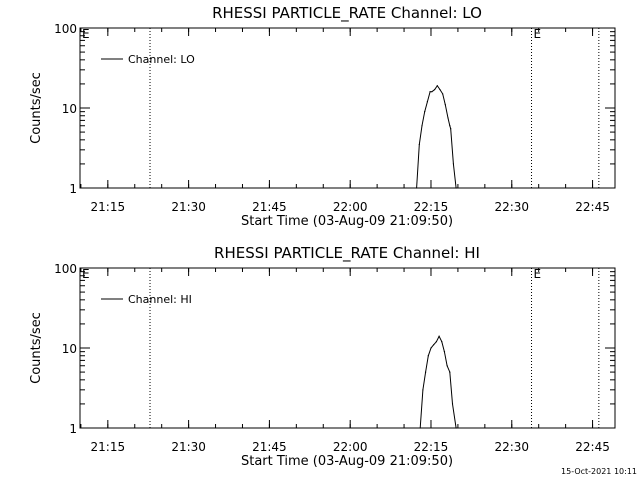  Describe the element at coordinates (347, 253) in the screenshot. I see `chart-title: RHESSI PARTICLE_RATE Channel: HI` at that location.